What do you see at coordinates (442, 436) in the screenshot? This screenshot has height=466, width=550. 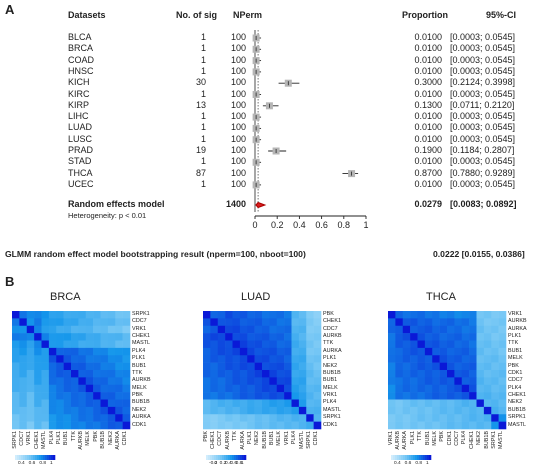 I see `heatmap-col-label: PBK` at bounding box center [442, 436].